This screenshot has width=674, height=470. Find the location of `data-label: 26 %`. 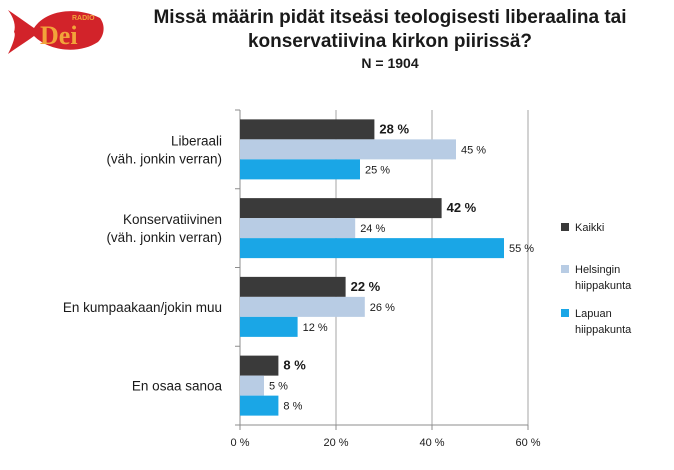

data-label: 26 % is located at coordinates (382, 308).